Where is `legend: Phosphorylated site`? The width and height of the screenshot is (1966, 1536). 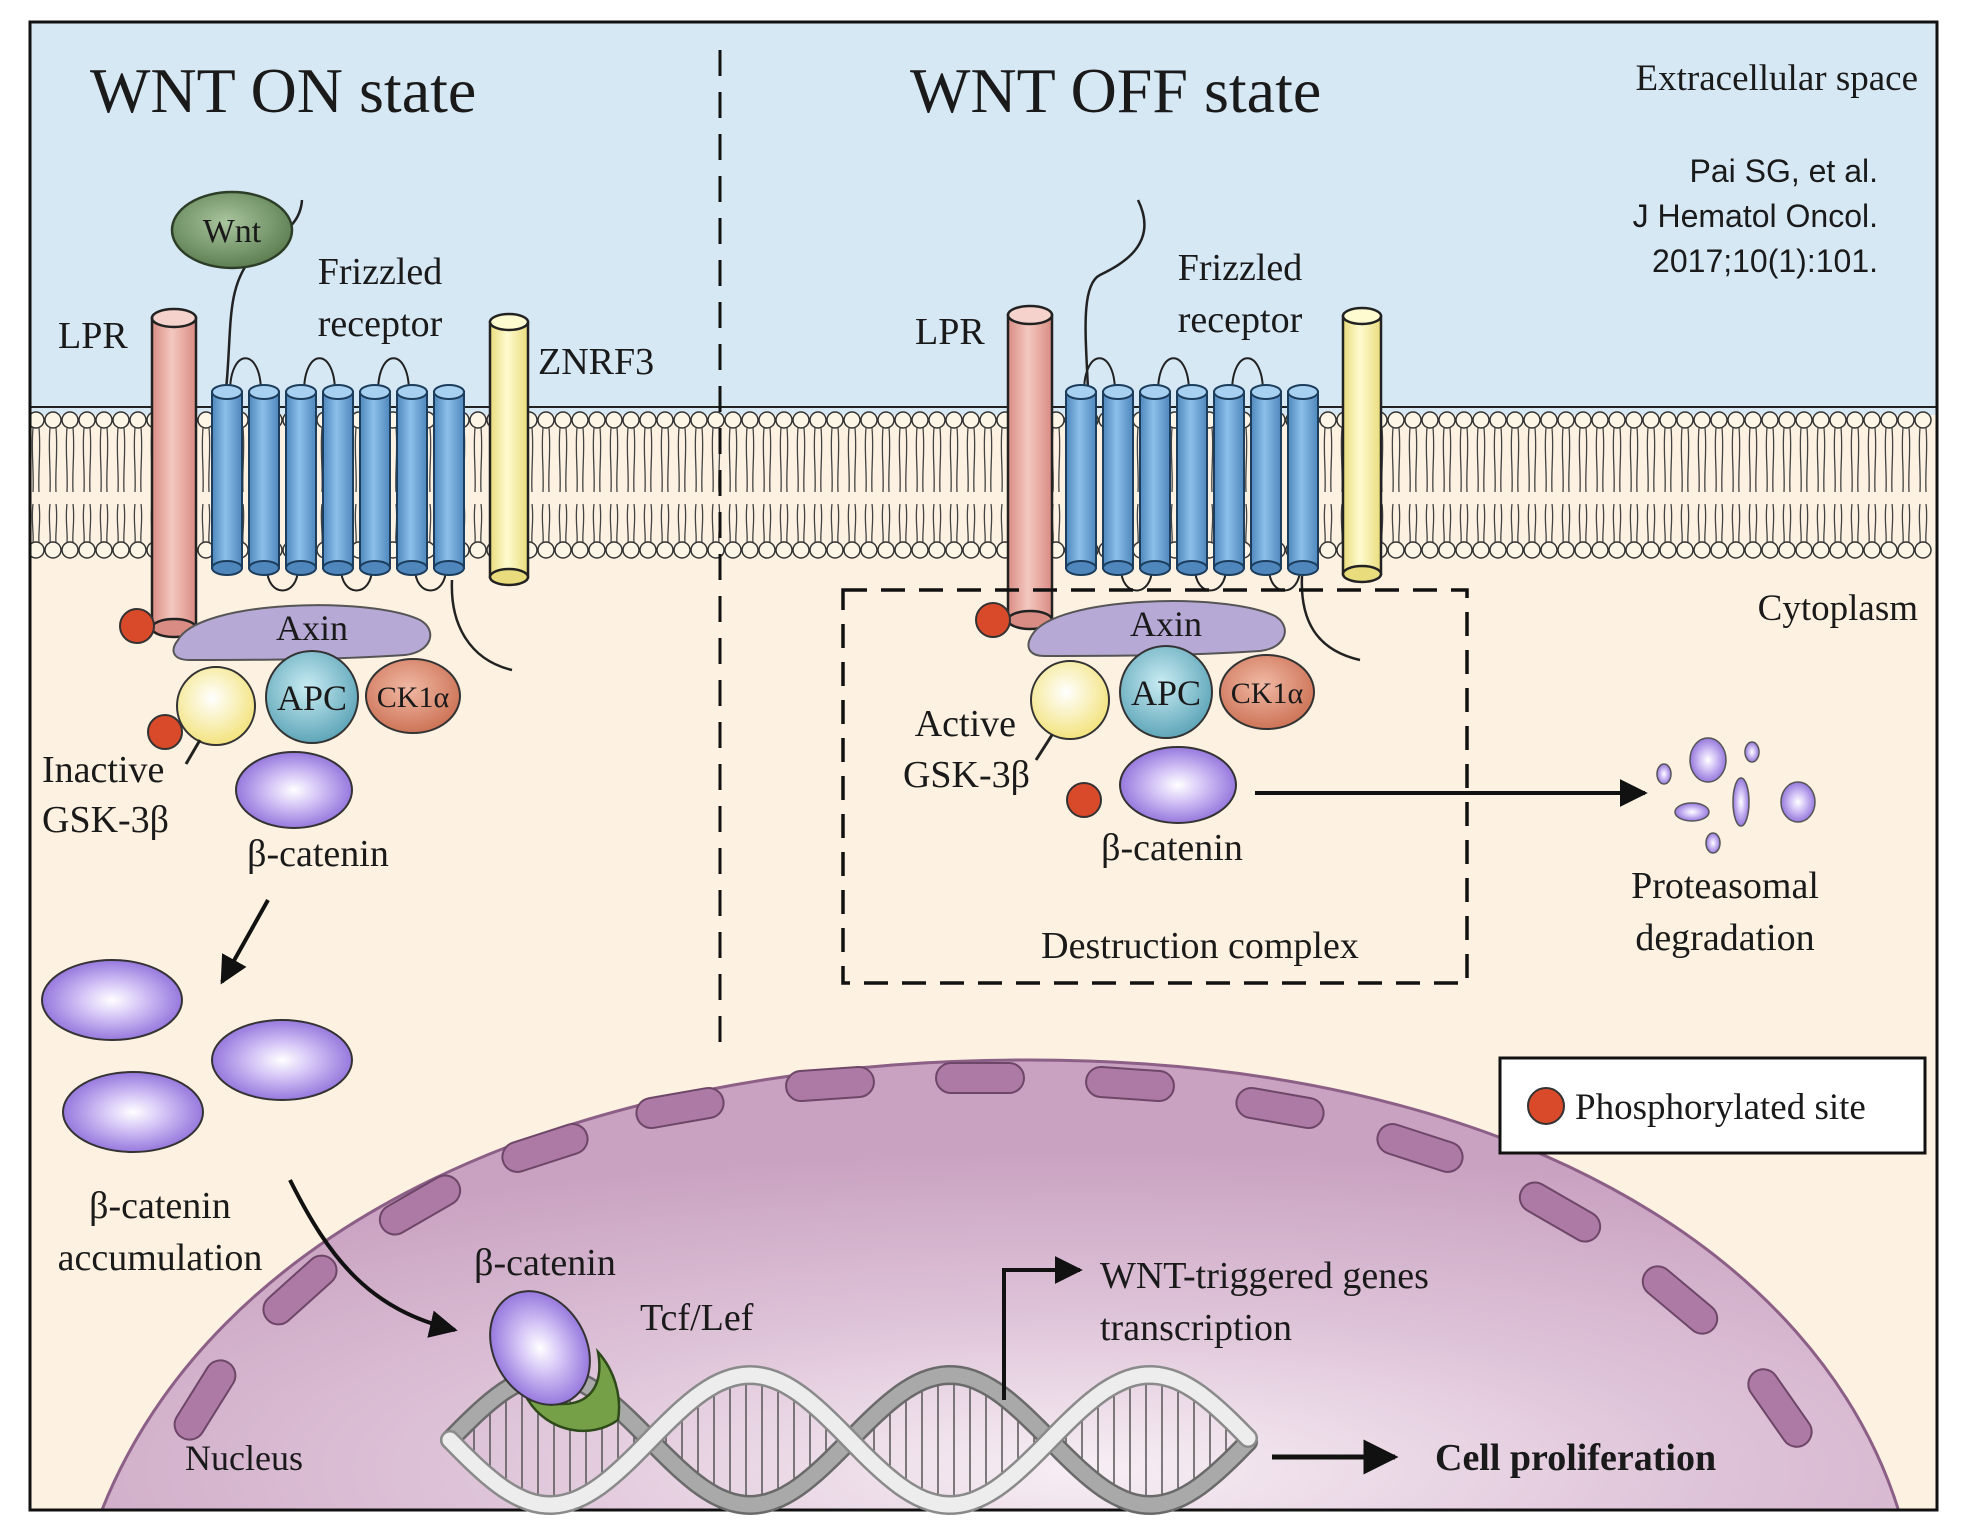 legend: Phosphorylated site is located at coordinates (1712, 1105).